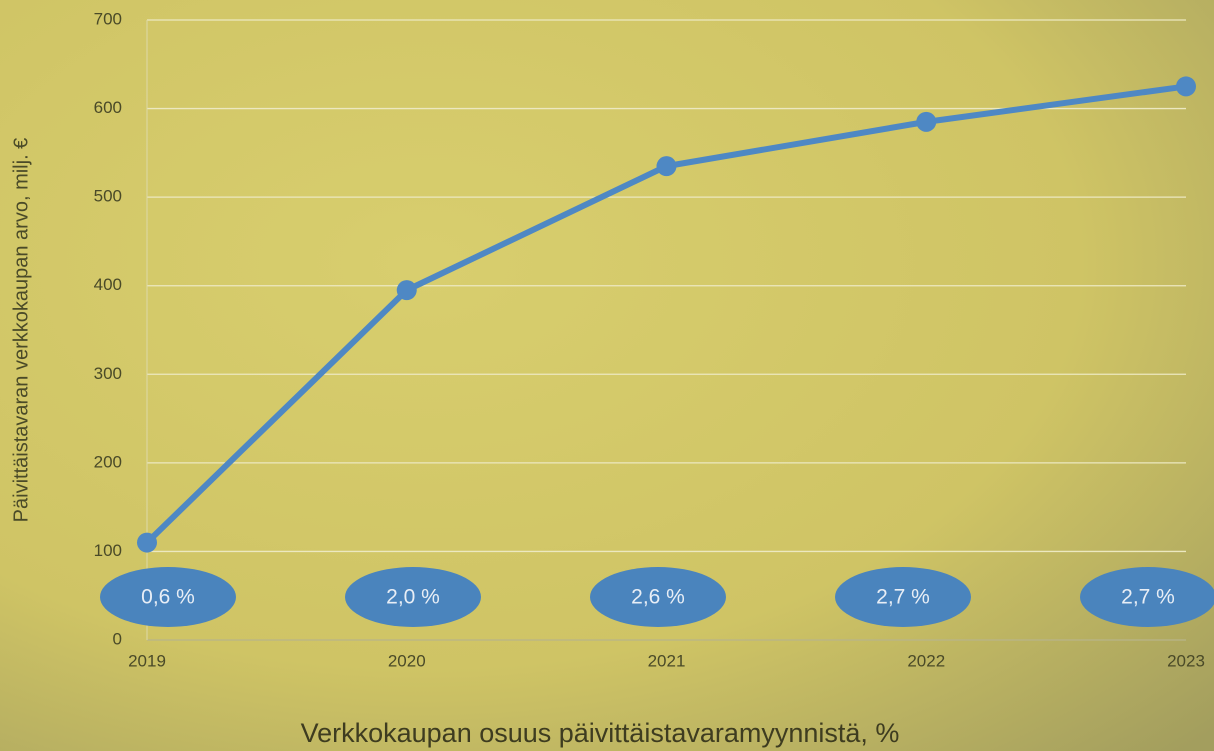 The height and width of the screenshot is (751, 1214). I want to click on share-label: 2,6 %, so click(658, 597).